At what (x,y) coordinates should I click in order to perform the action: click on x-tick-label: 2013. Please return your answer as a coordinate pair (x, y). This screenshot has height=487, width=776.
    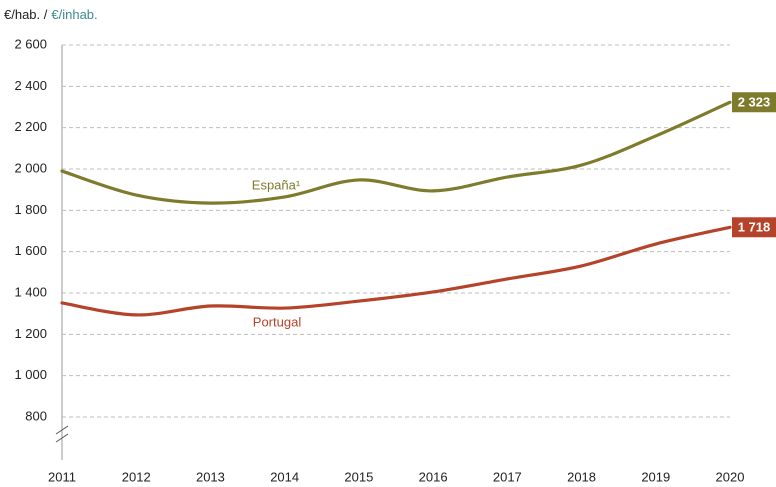
    Looking at the image, I should click on (210, 476).